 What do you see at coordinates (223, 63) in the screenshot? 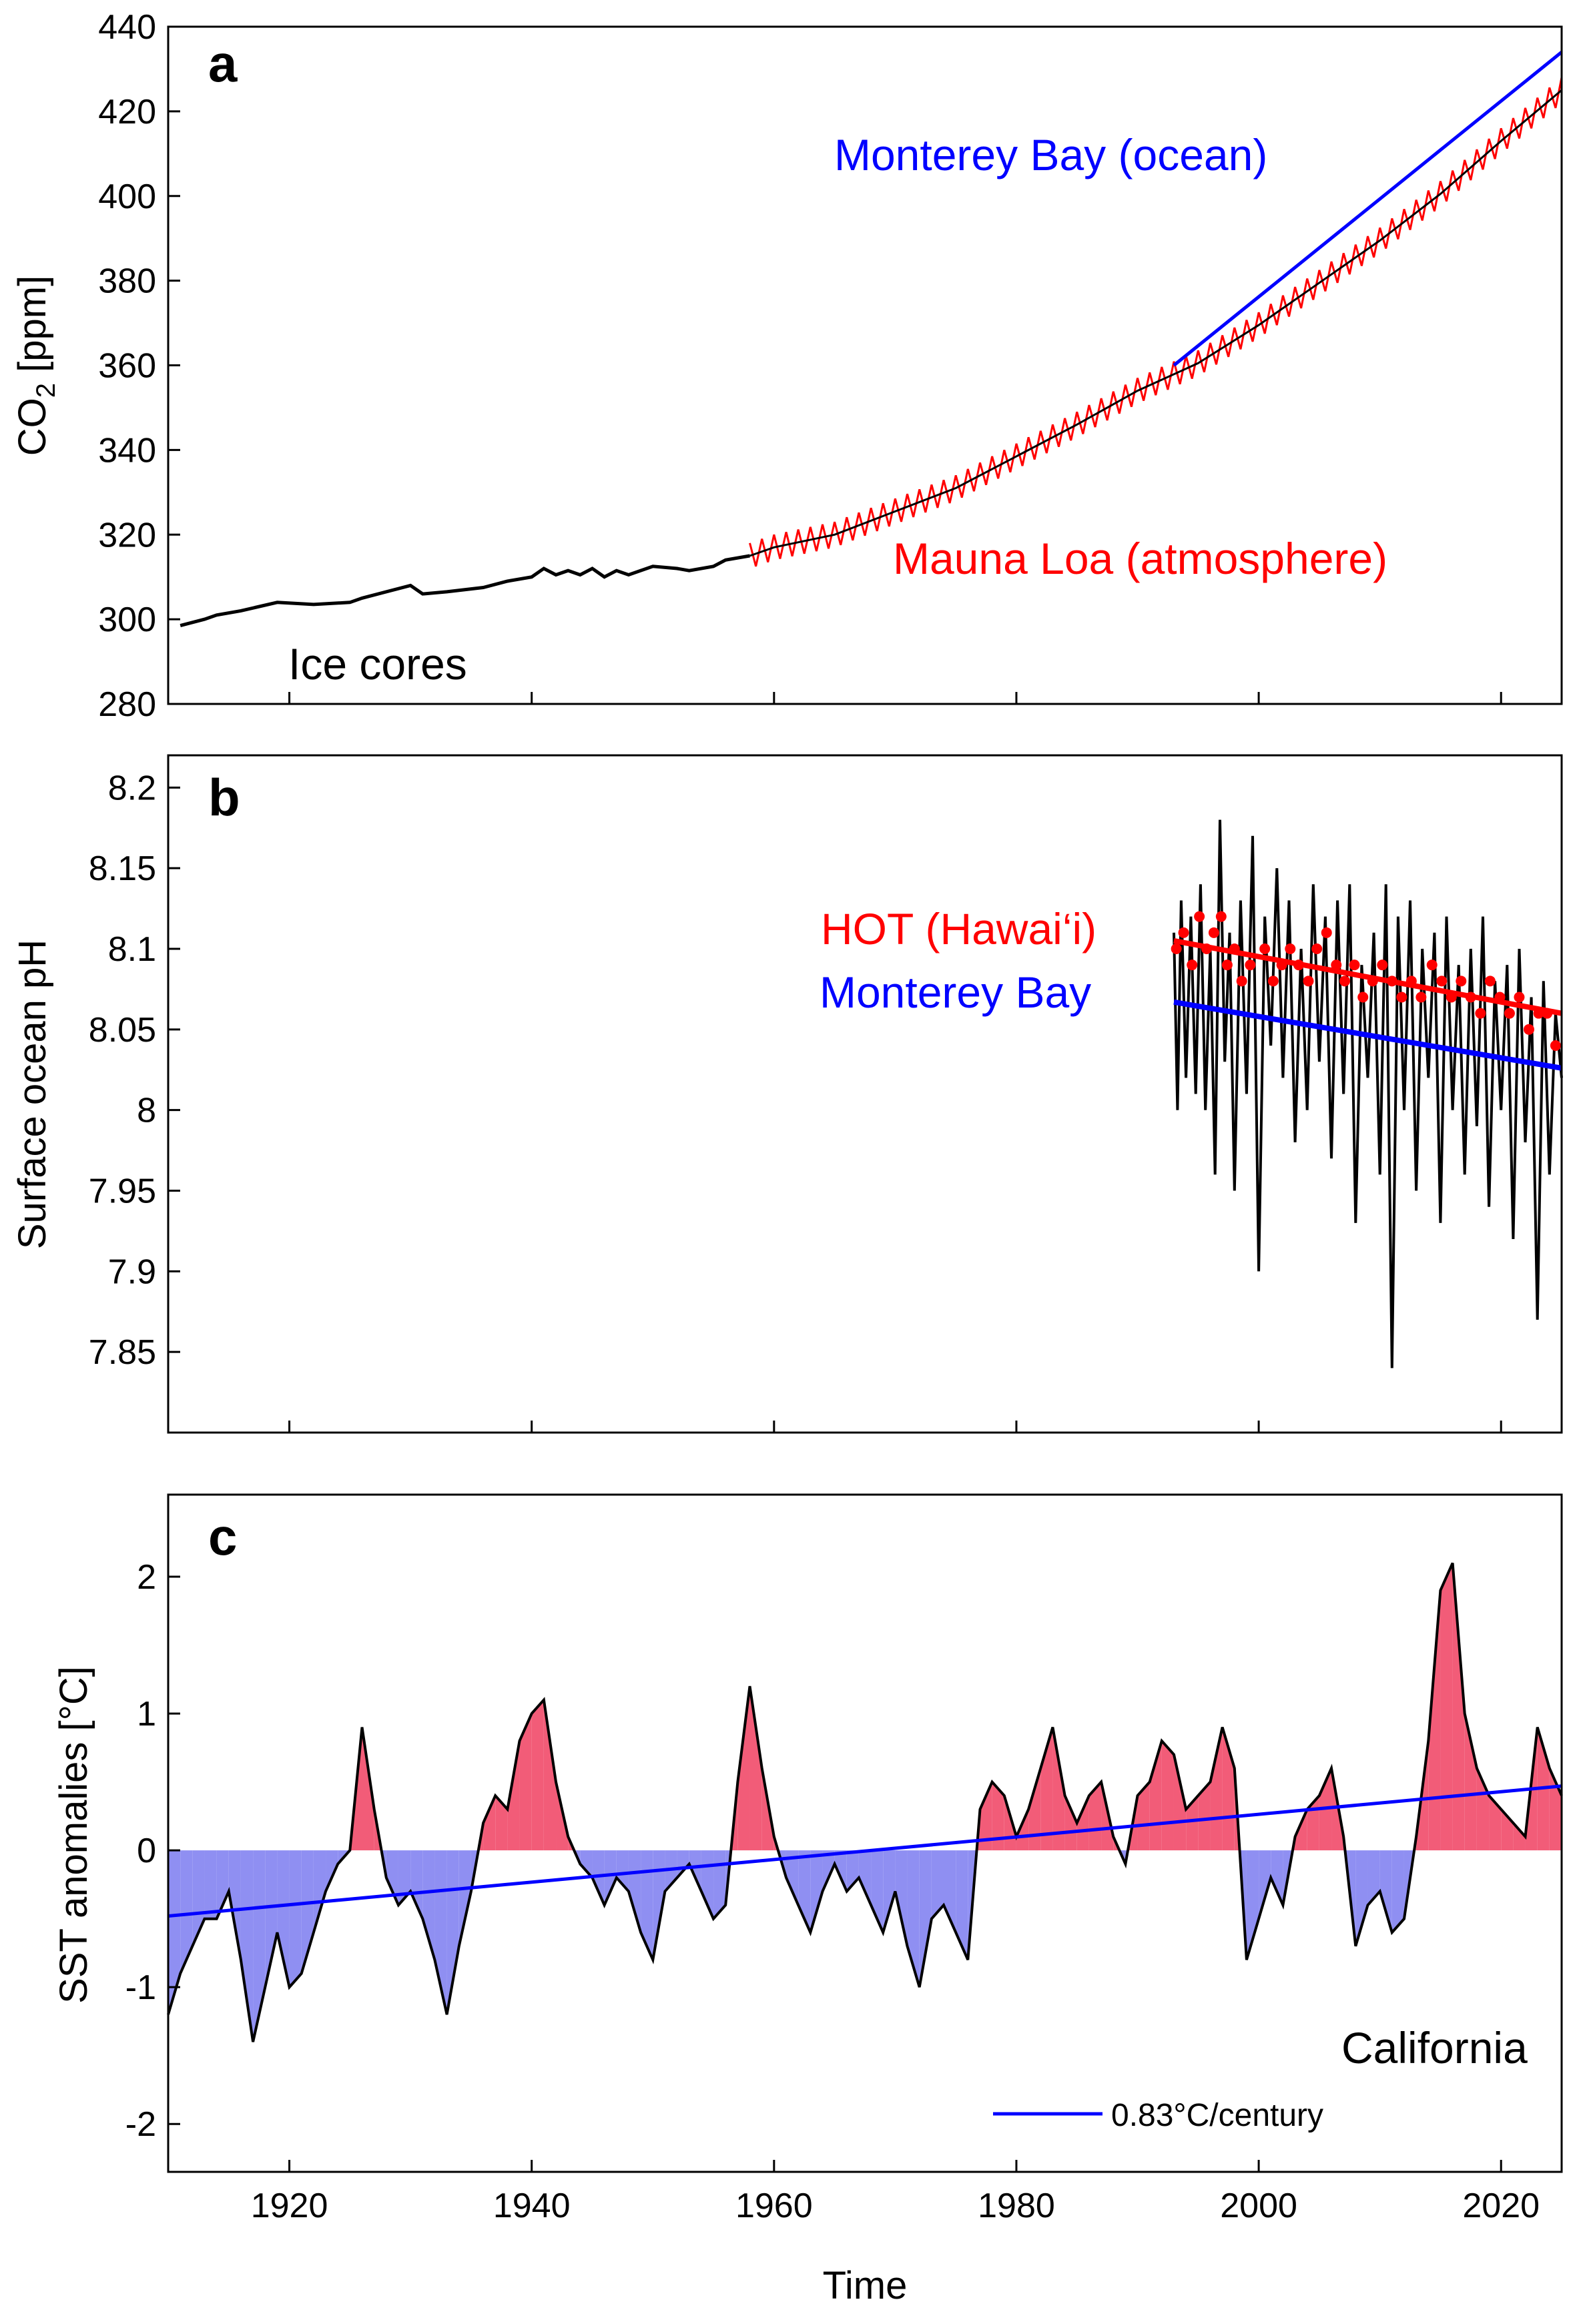
I see `panel-a-letter: a` at bounding box center [223, 63].